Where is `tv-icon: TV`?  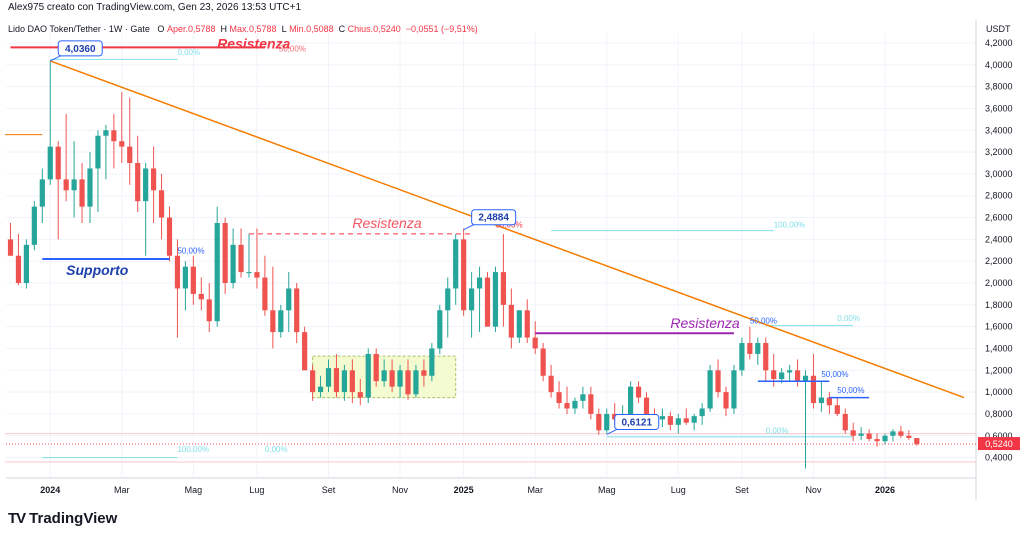
tv-icon: TV is located at coordinates (17, 518).